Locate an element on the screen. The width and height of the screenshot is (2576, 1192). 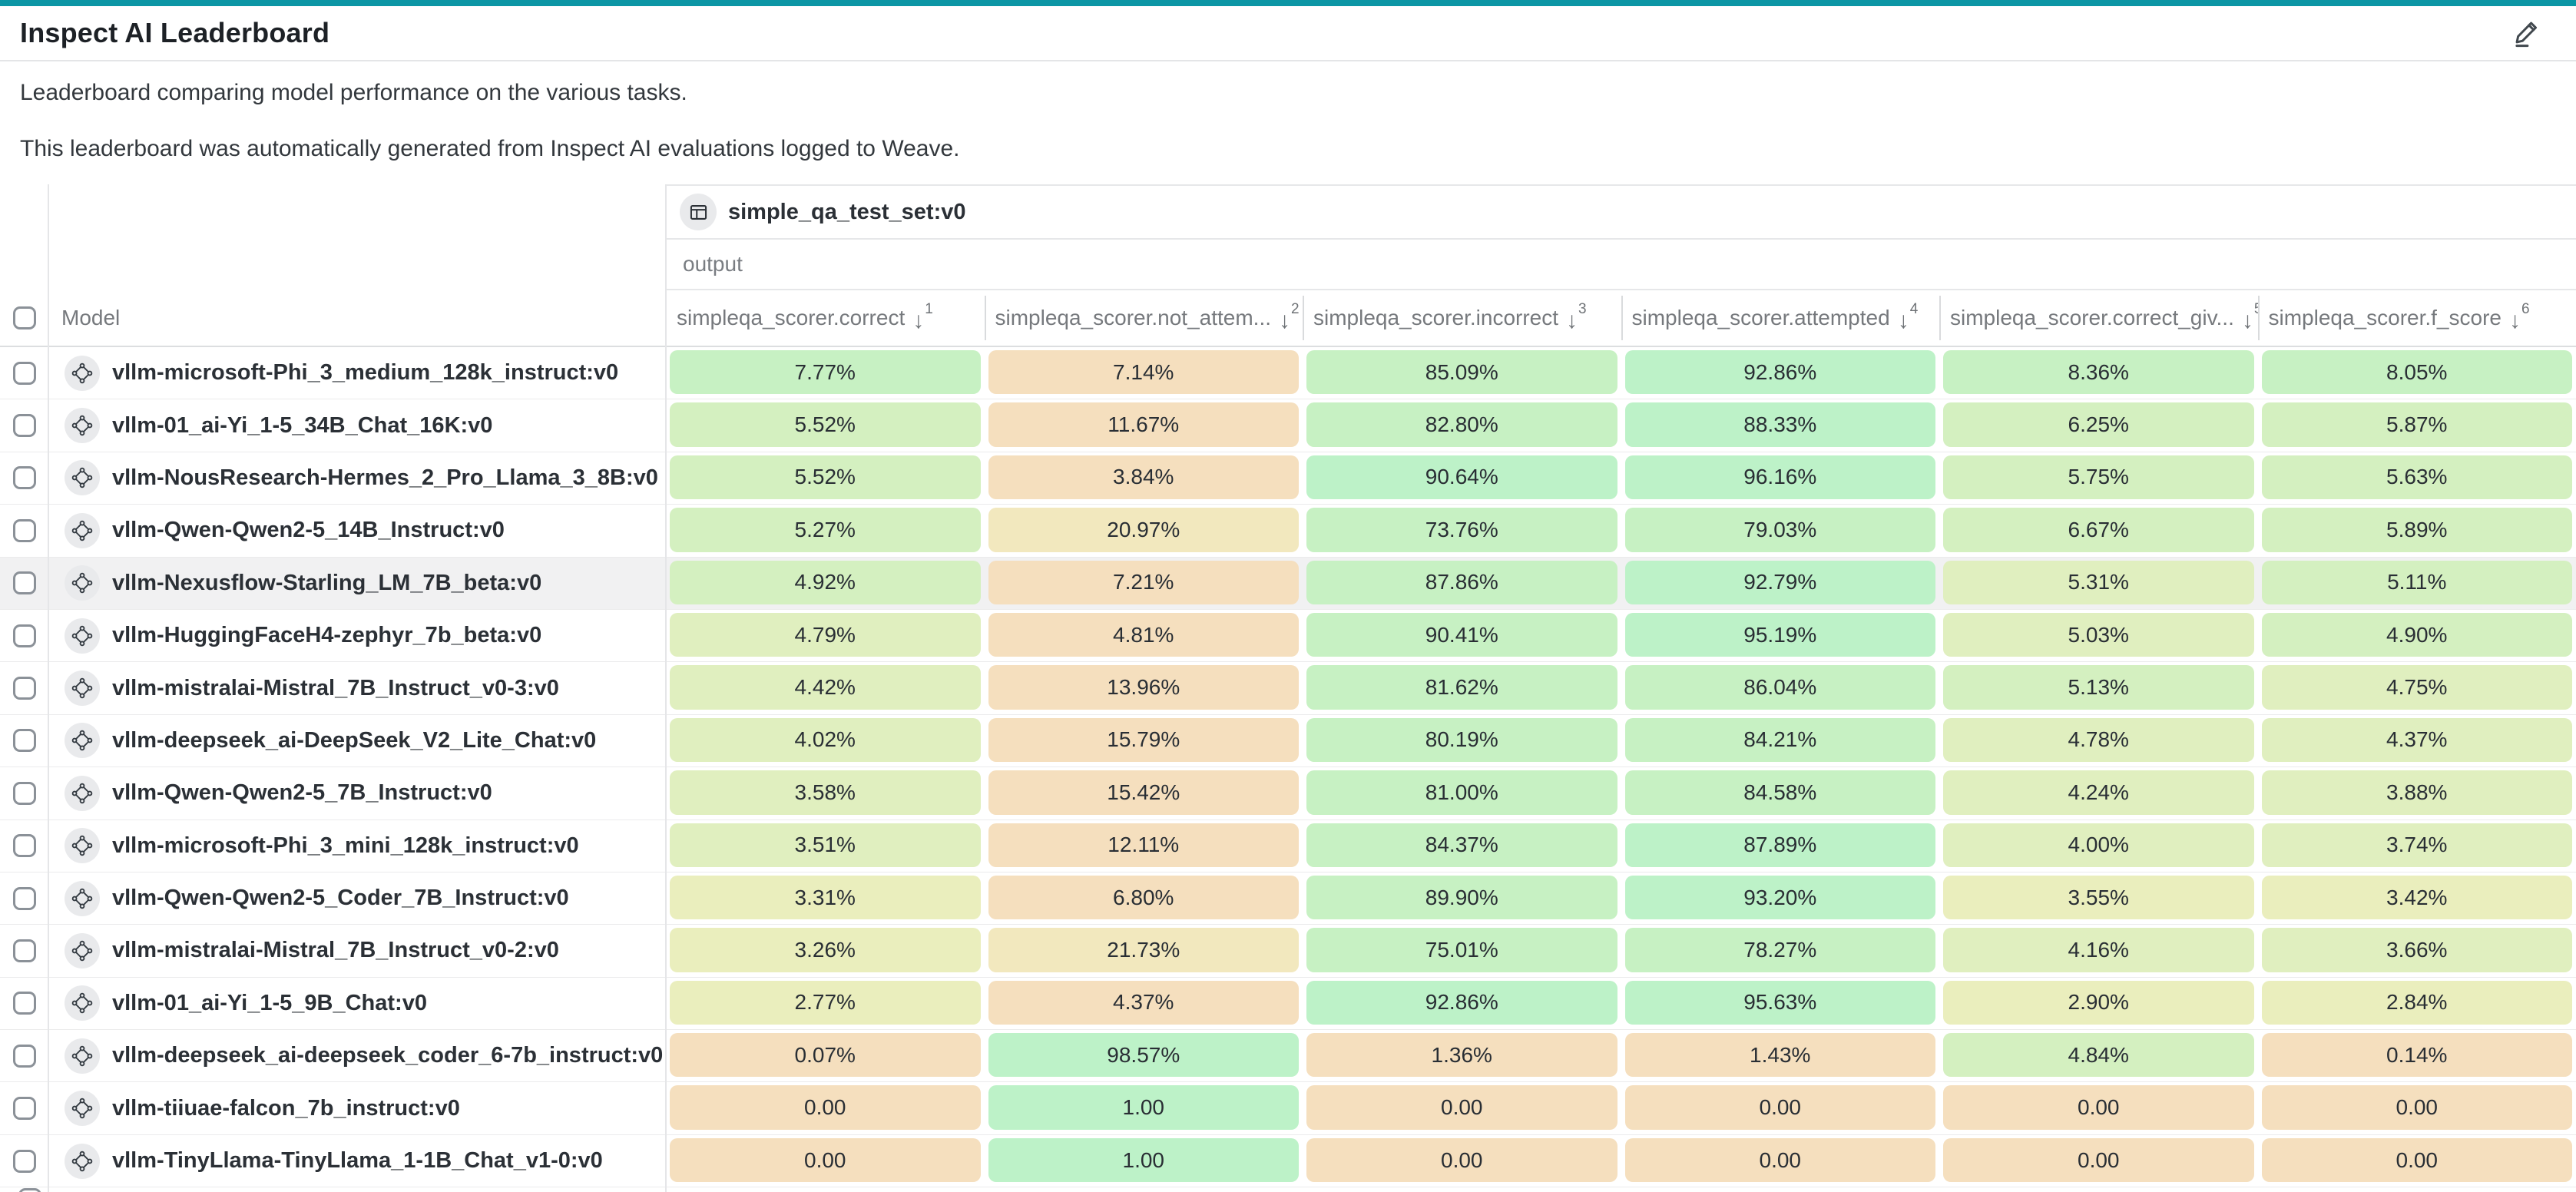
metric-cell: 3.84% is located at coordinates (1143, 477).